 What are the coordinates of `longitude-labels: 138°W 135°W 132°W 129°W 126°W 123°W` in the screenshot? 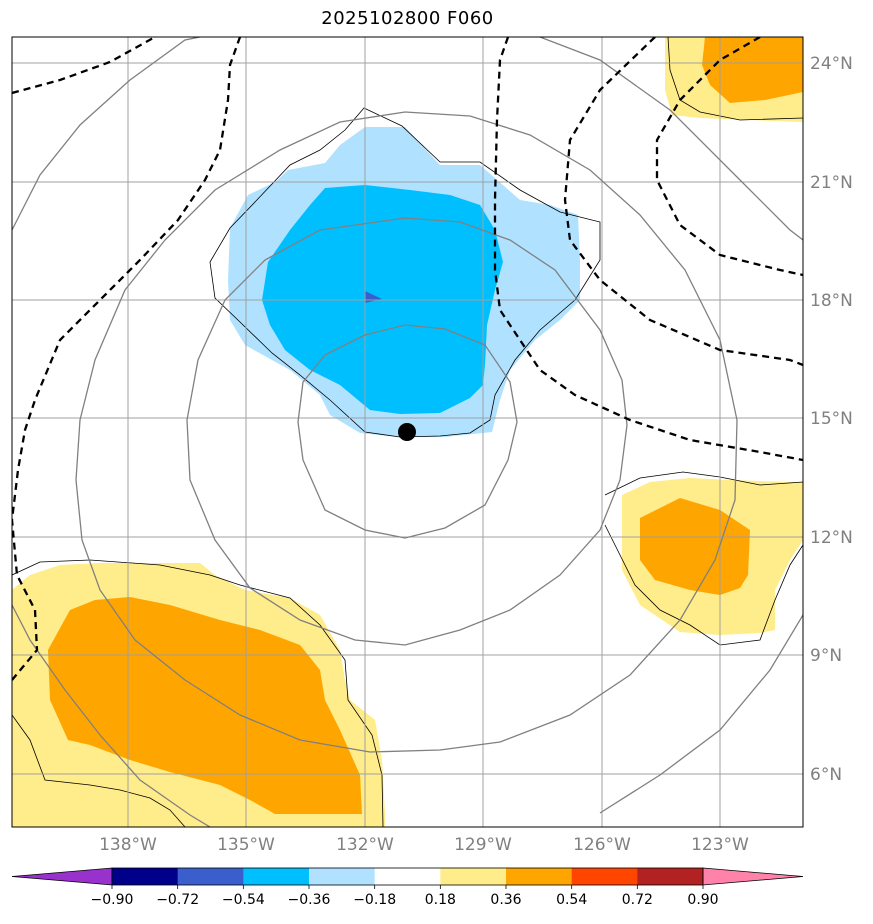 It's located at (424, 845).